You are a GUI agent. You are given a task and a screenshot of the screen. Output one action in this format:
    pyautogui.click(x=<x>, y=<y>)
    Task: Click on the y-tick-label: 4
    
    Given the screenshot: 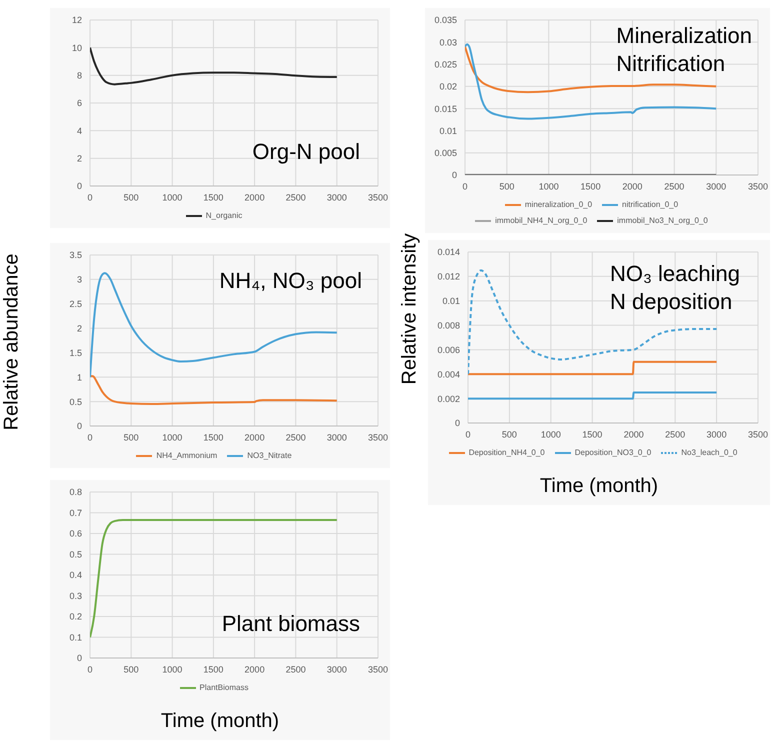 What is the action you would take?
    pyautogui.click(x=79, y=131)
    